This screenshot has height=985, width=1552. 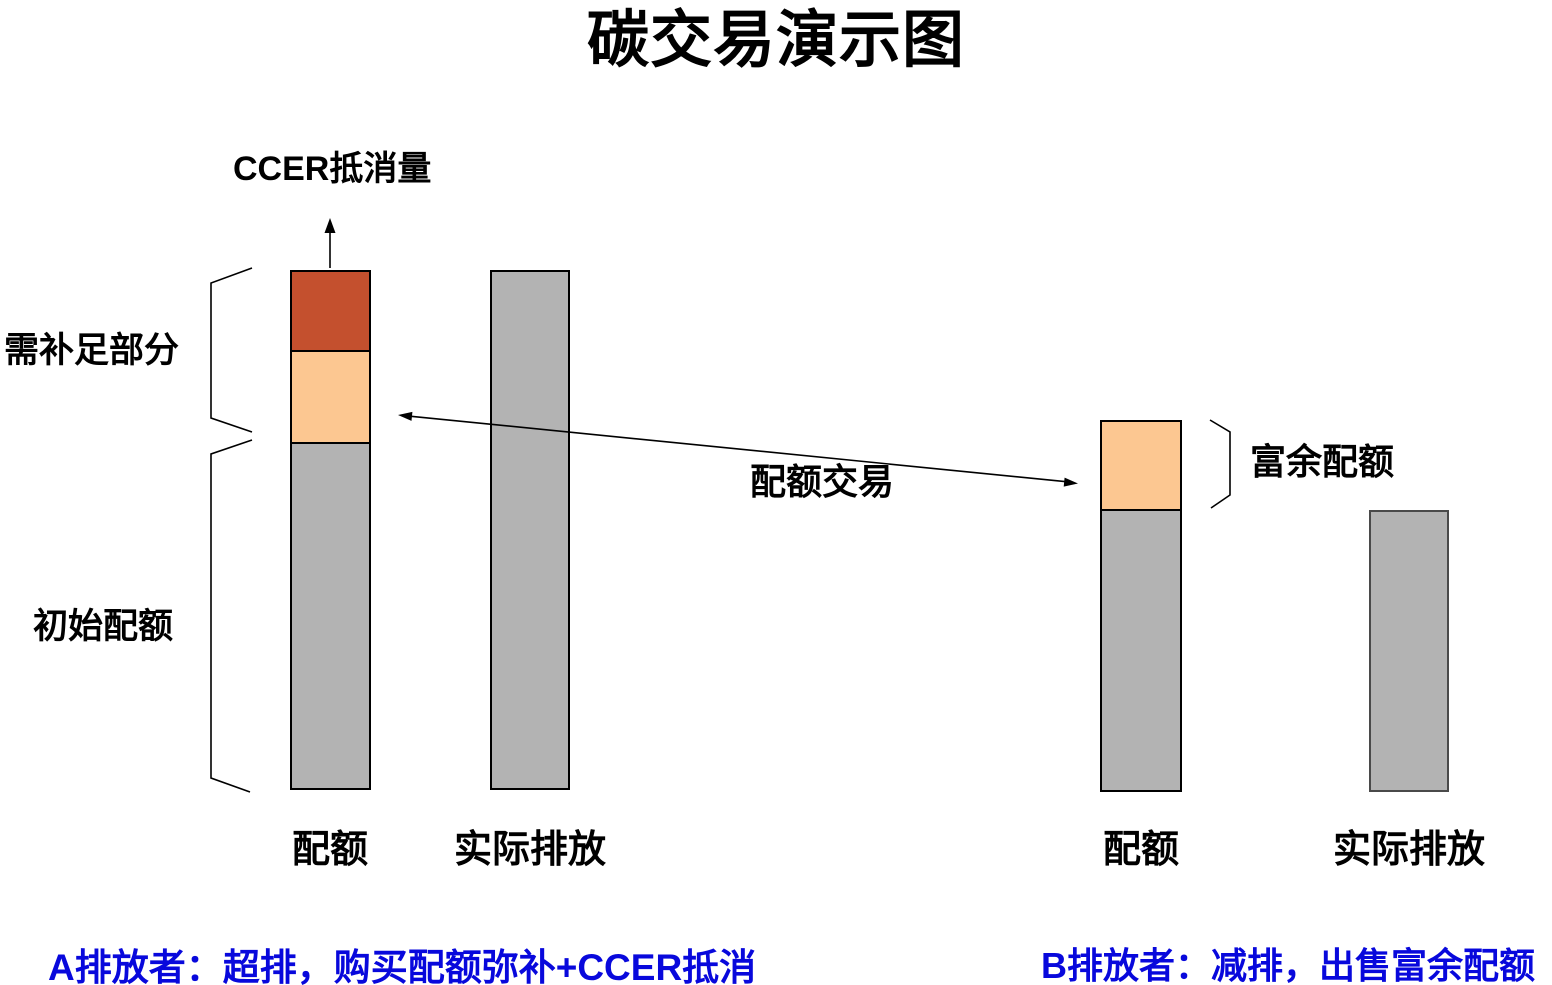 What do you see at coordinates (330, 616) in the screenshot?
I see `barA-quota-initial-segment` at bounding box center [330, 616].